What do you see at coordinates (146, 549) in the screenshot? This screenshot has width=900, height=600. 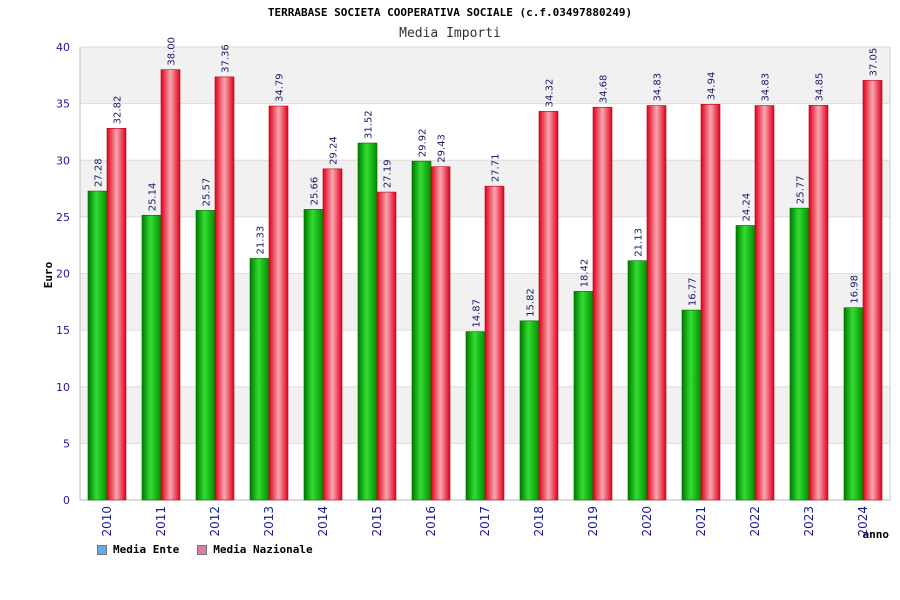 I see `legend-label-ente: Media Ente` at bounding box center [146, 549].